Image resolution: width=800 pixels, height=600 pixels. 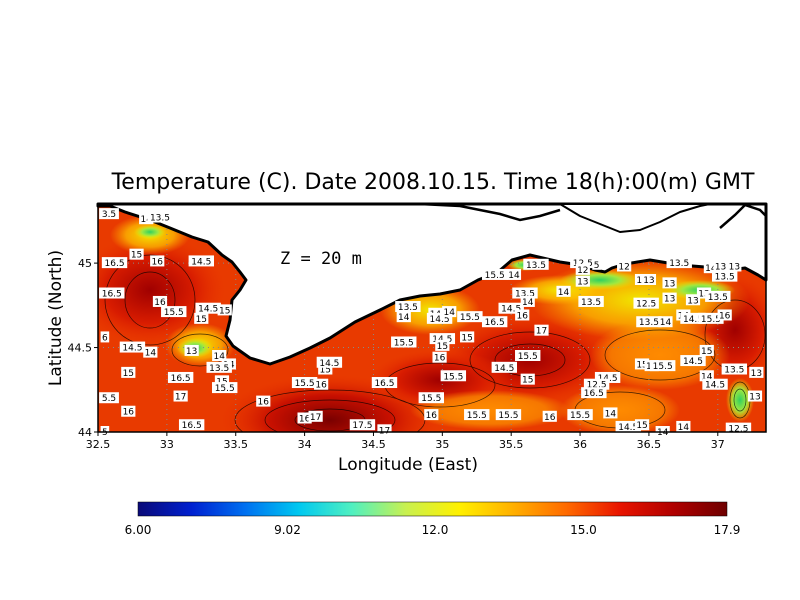 What do you see at coordinates (727, 530) in the screenshot?
I see `colorbar-tick-label: 17.9` at bounding box center [727, 530].